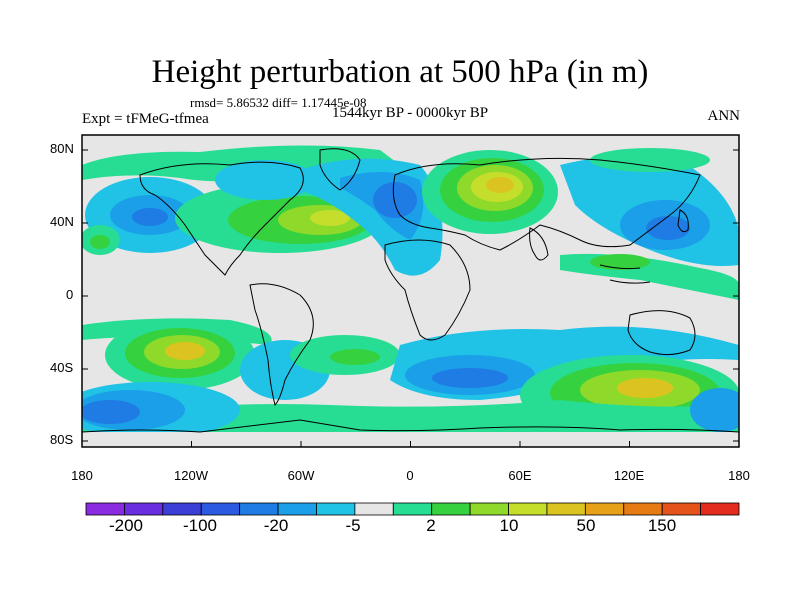  Describe the element at coordinates (645, 388) in the screenshot. I see `contour-australia-pos-core` at that location.